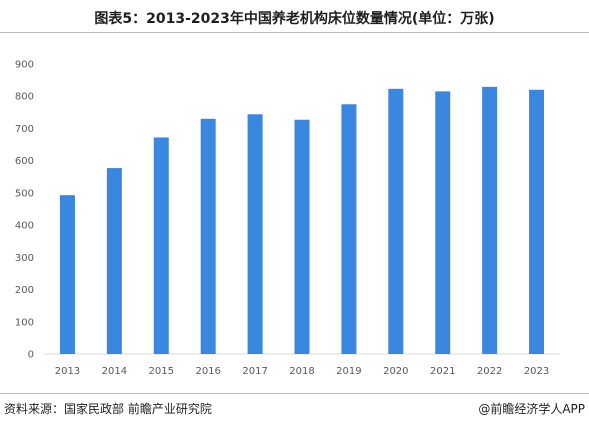 The width and height of the screenshot is (589, 425). What do you see at coordinates (24, 193) in the screenshot?
I see `y-tick-label: 500` at bounding box center [24, 193].